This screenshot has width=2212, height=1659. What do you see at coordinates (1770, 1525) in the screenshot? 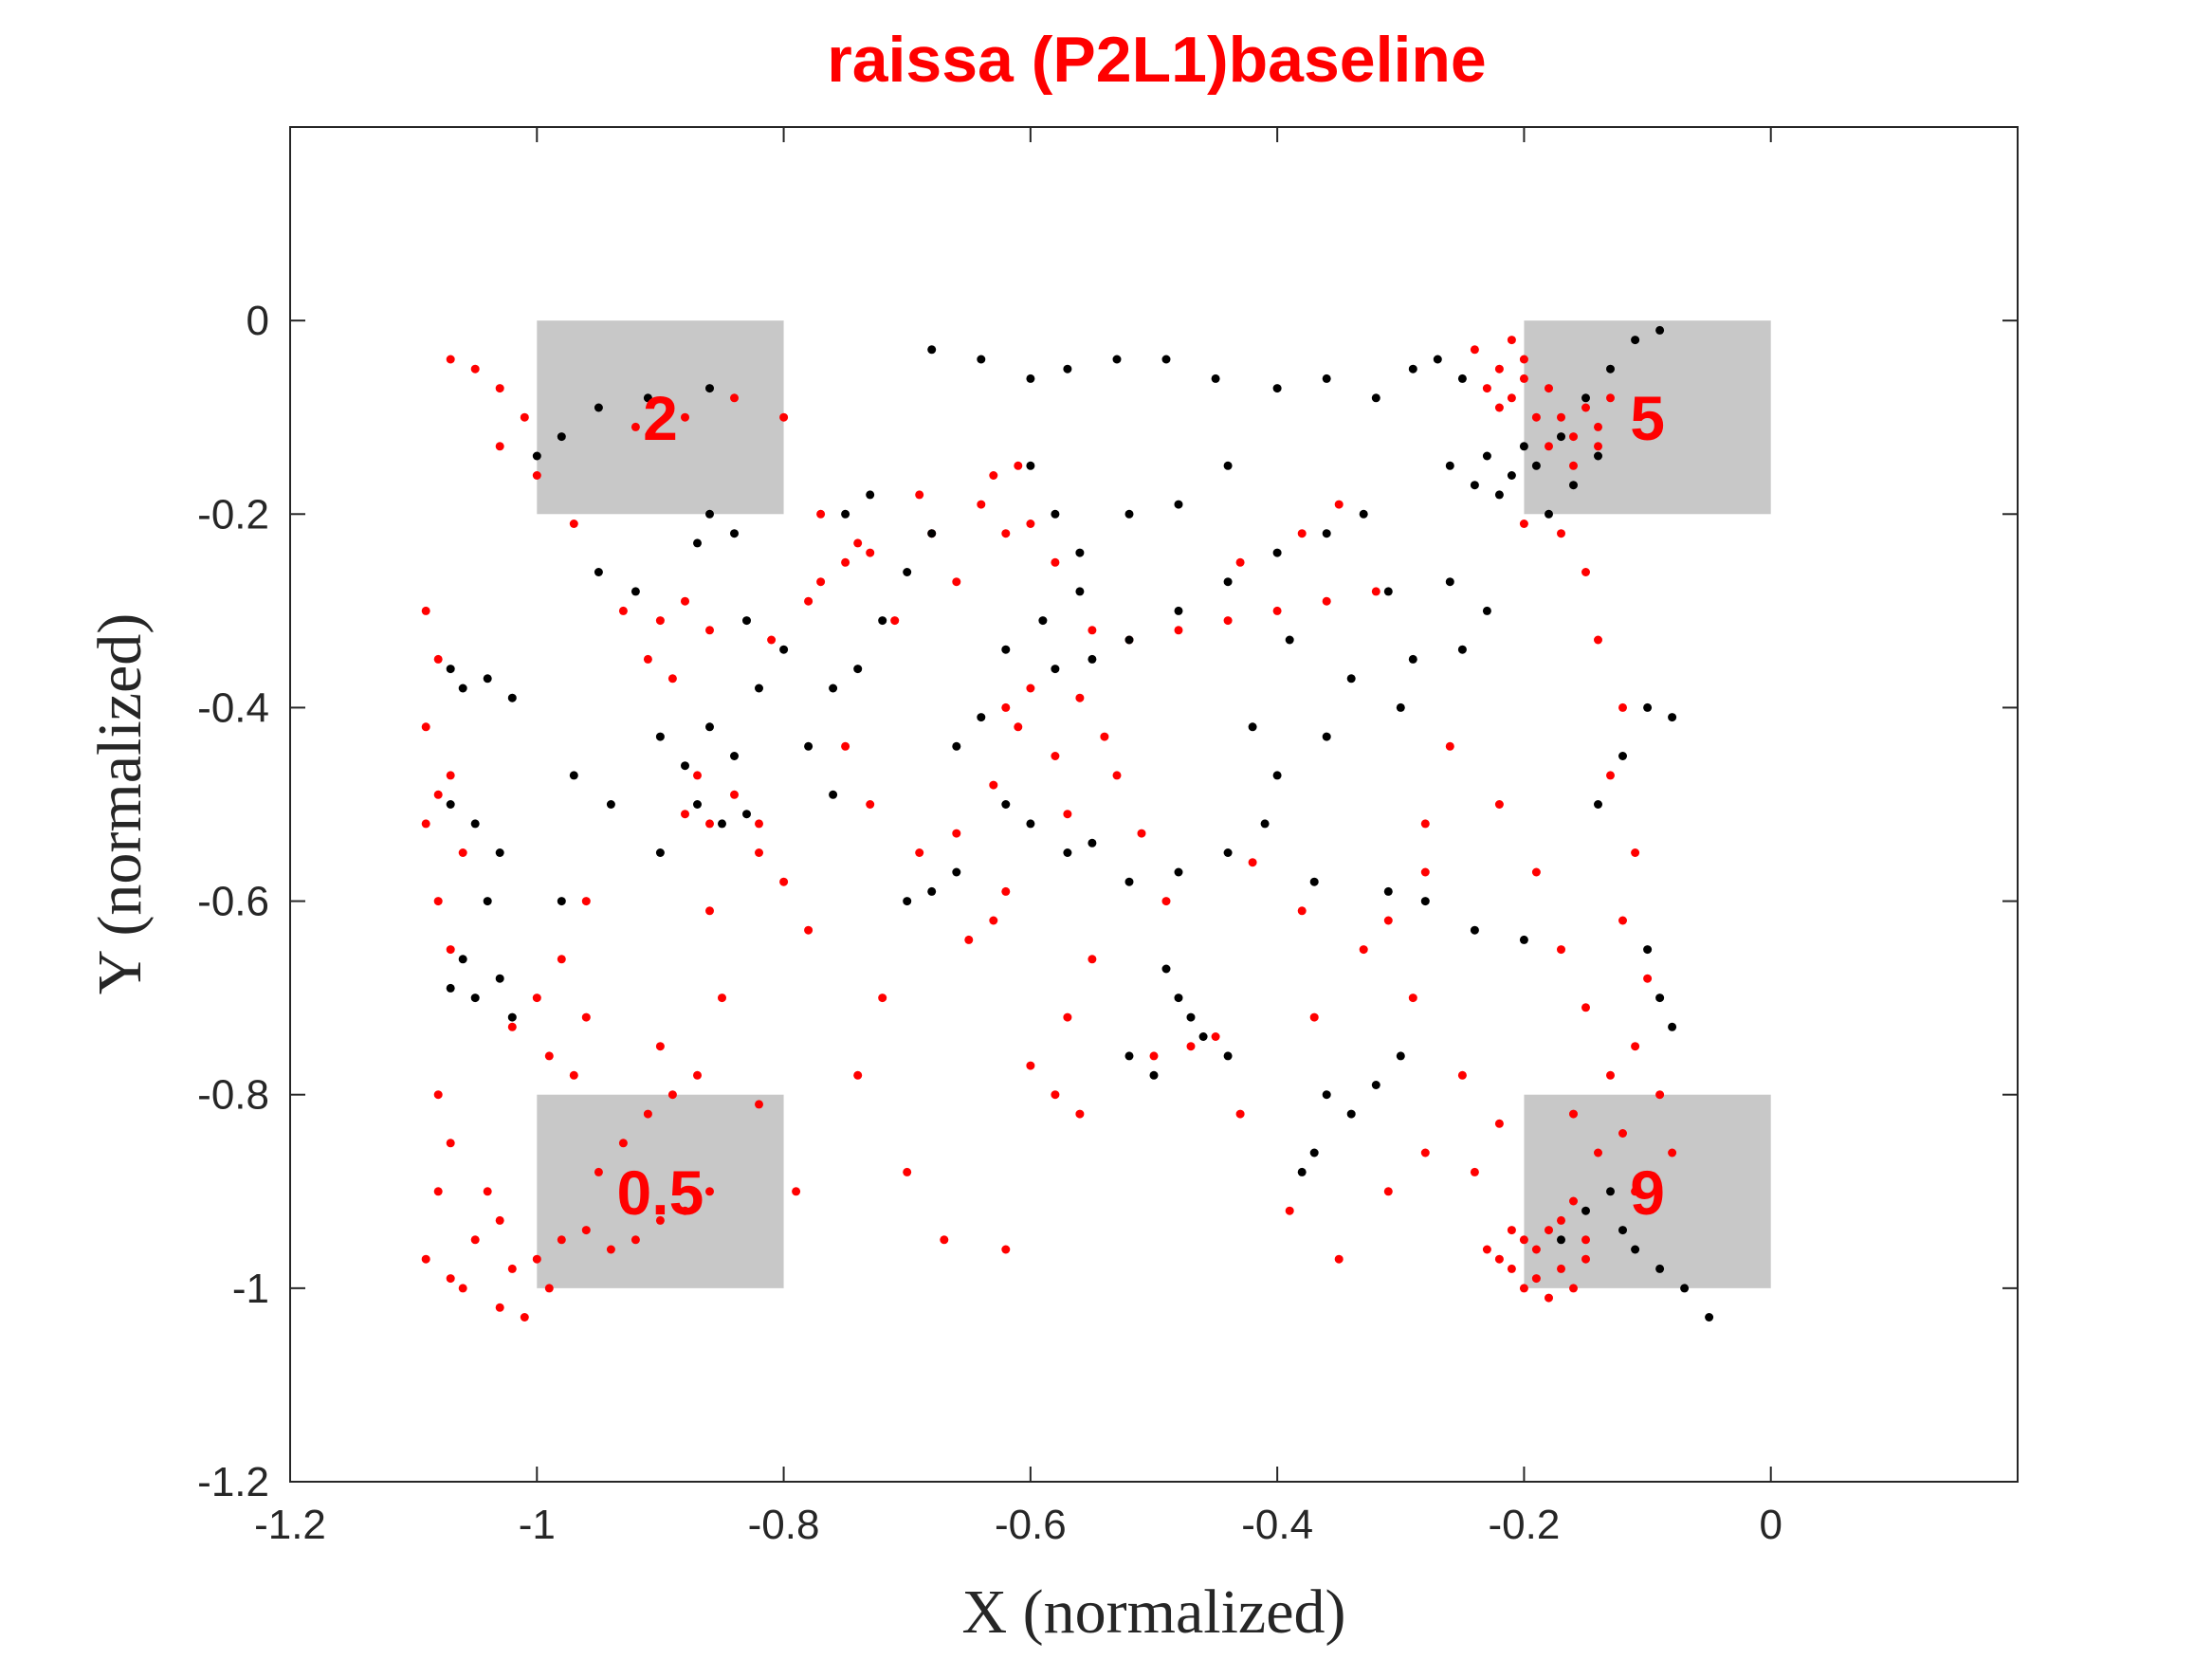
I see `x-tick-label: 0` at bounding box center [1770, 1525].